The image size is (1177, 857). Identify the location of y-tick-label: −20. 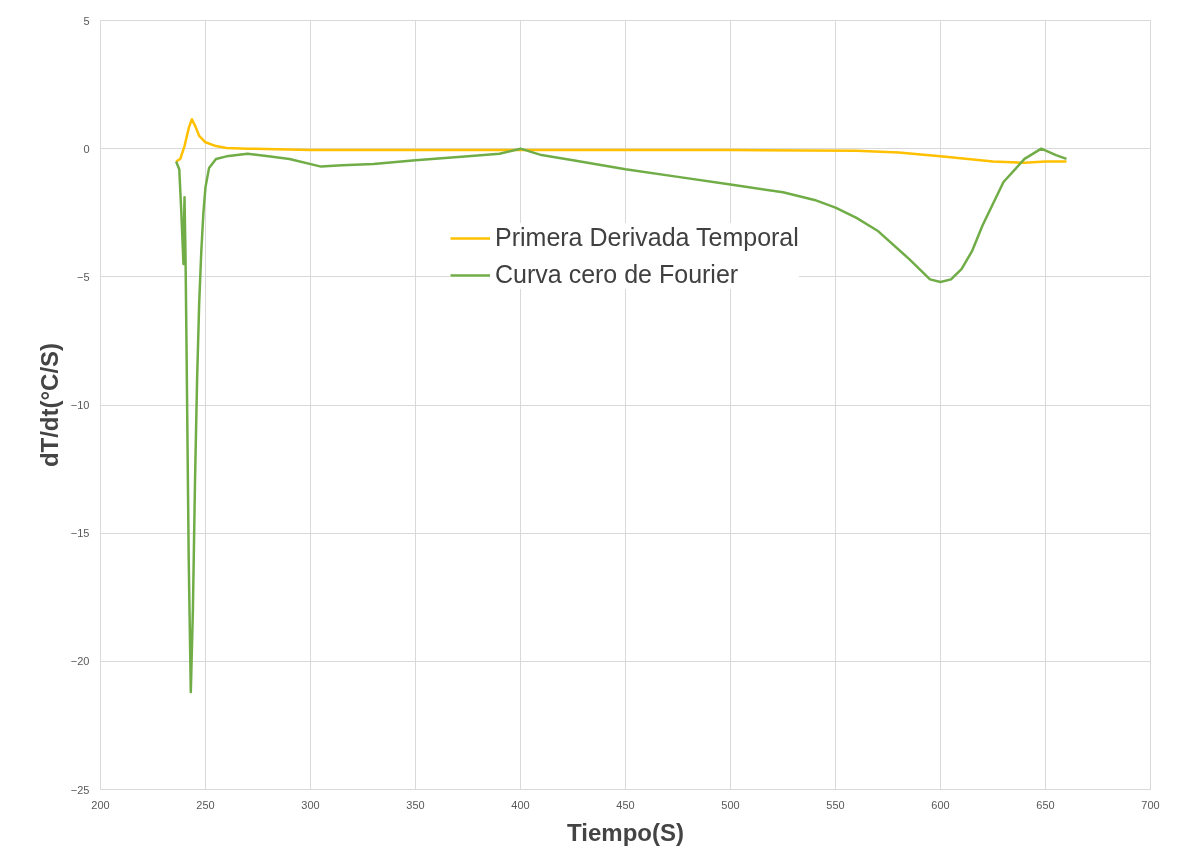
(80, 661).